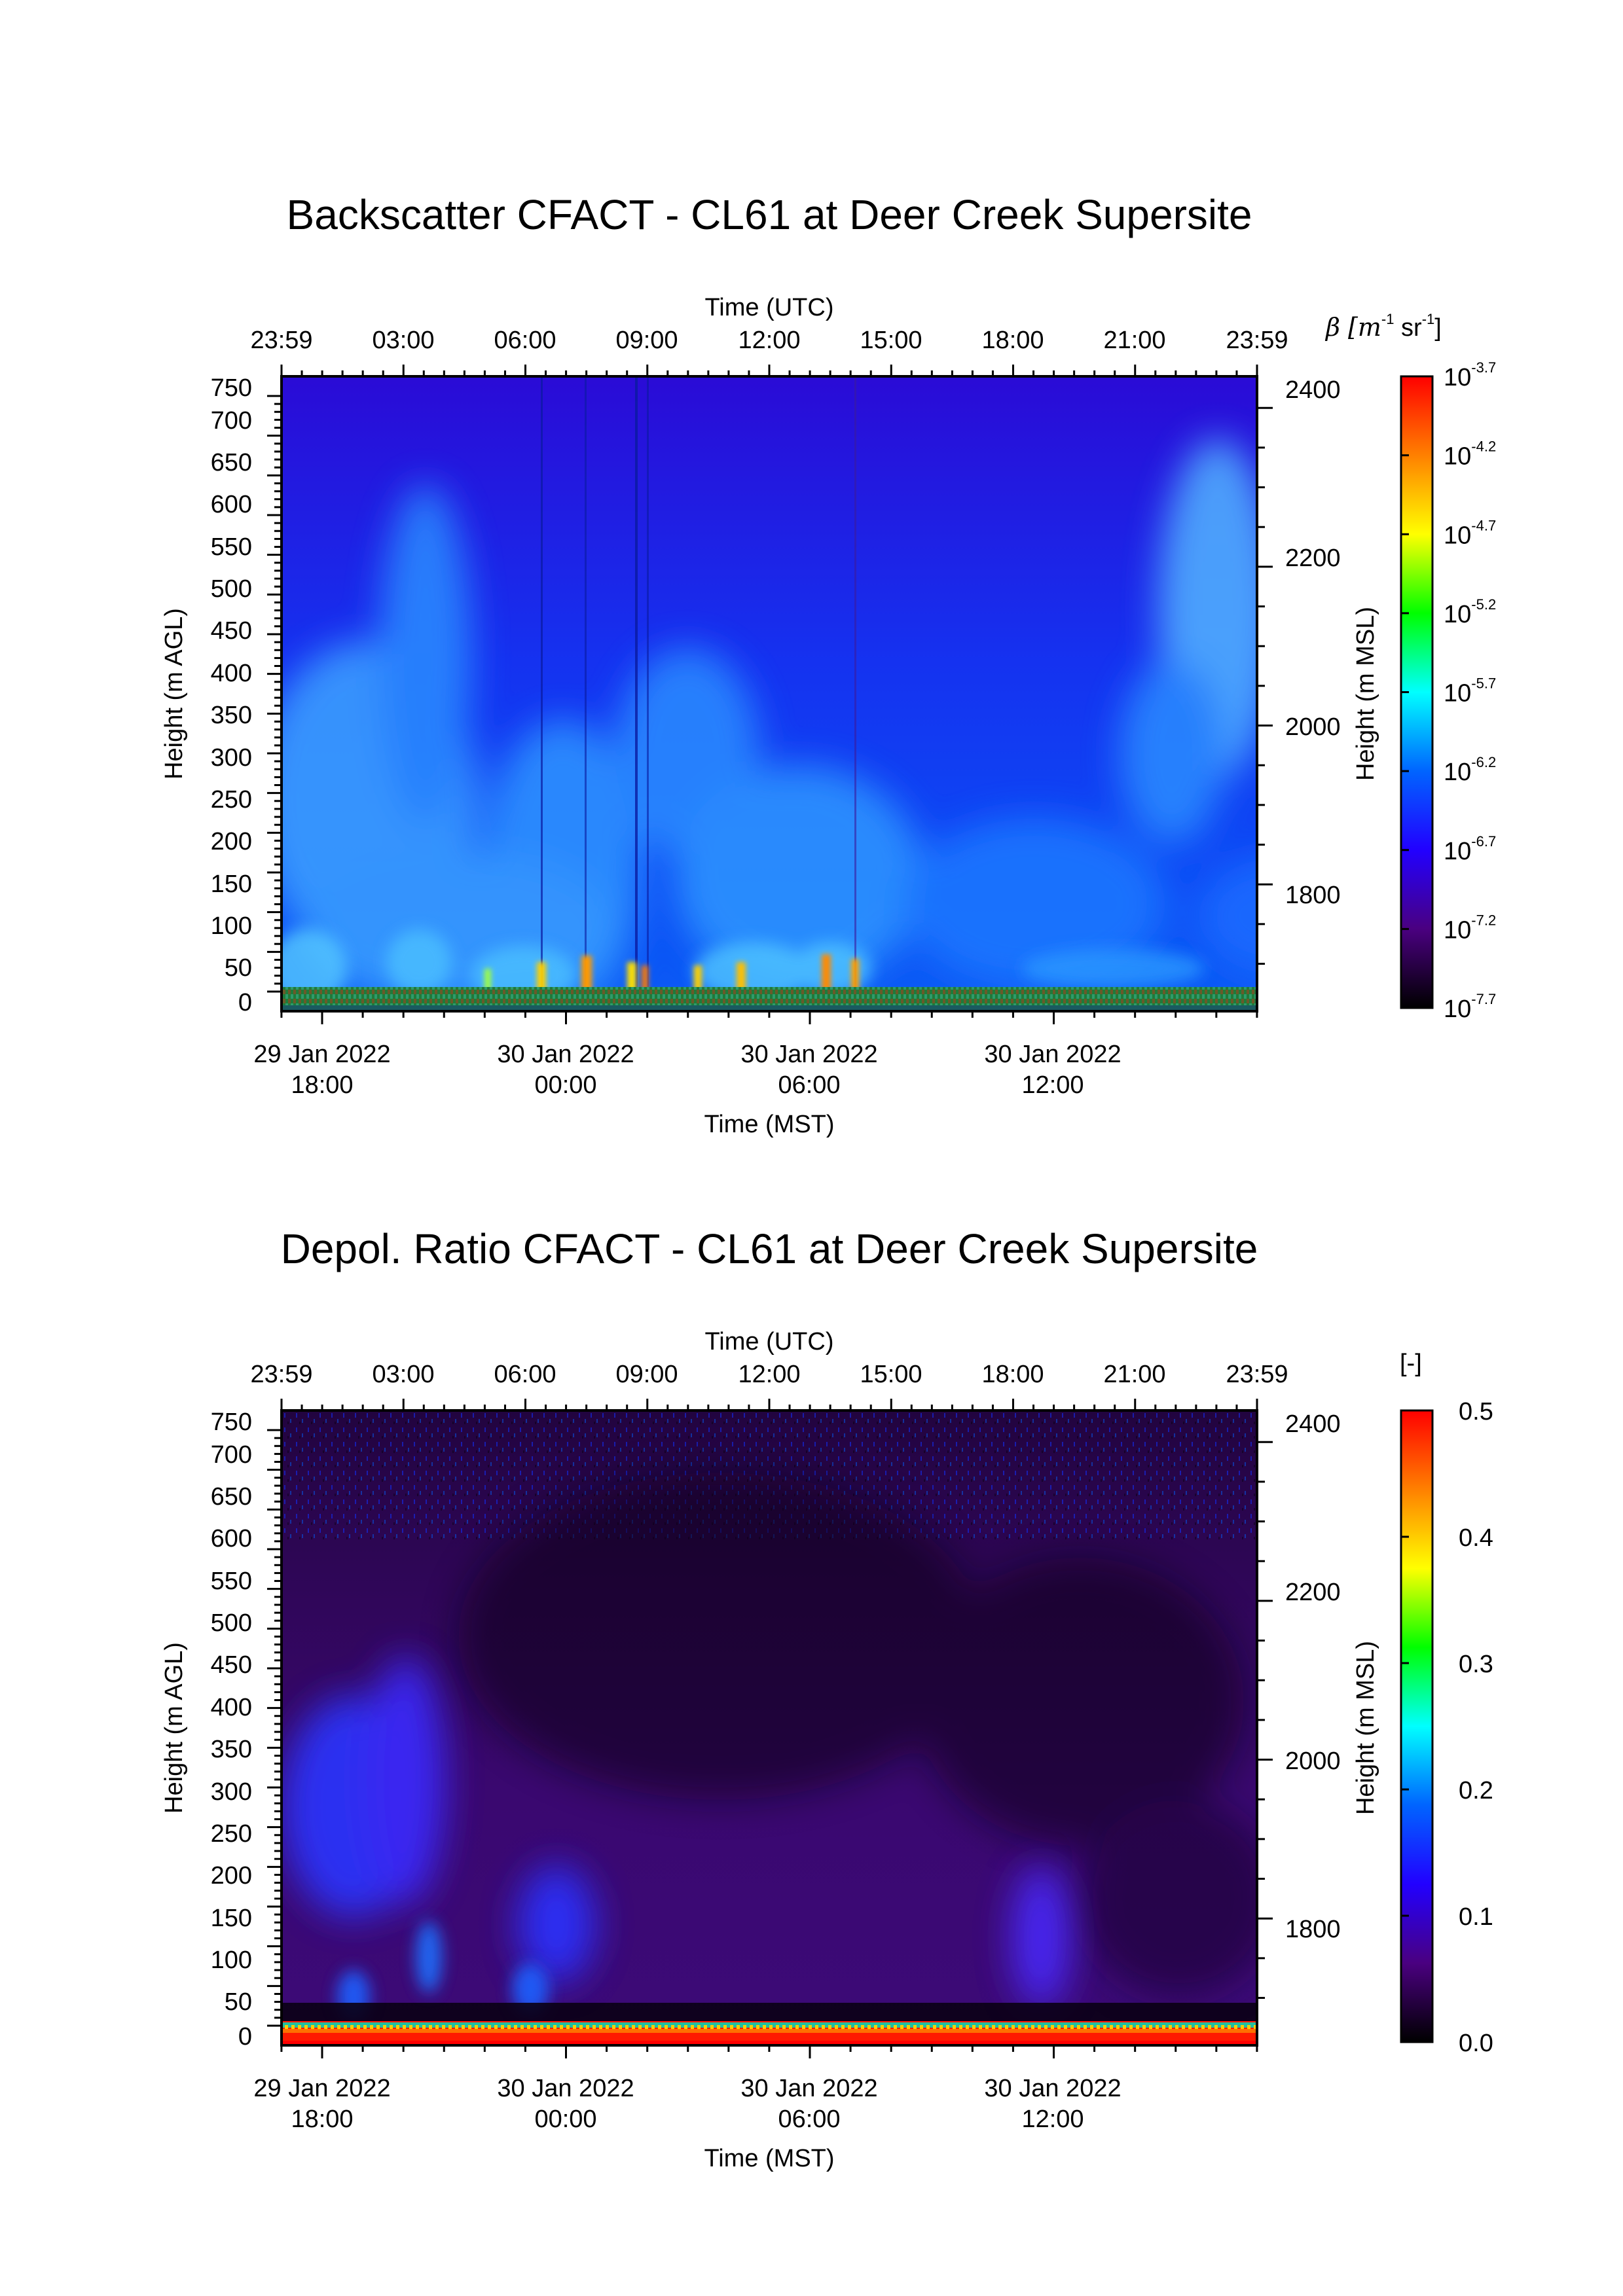 This screenshot has width=1623, height=2296. I want to click on colorbar-tick-label: 10-6.2, so click(1470, 770).